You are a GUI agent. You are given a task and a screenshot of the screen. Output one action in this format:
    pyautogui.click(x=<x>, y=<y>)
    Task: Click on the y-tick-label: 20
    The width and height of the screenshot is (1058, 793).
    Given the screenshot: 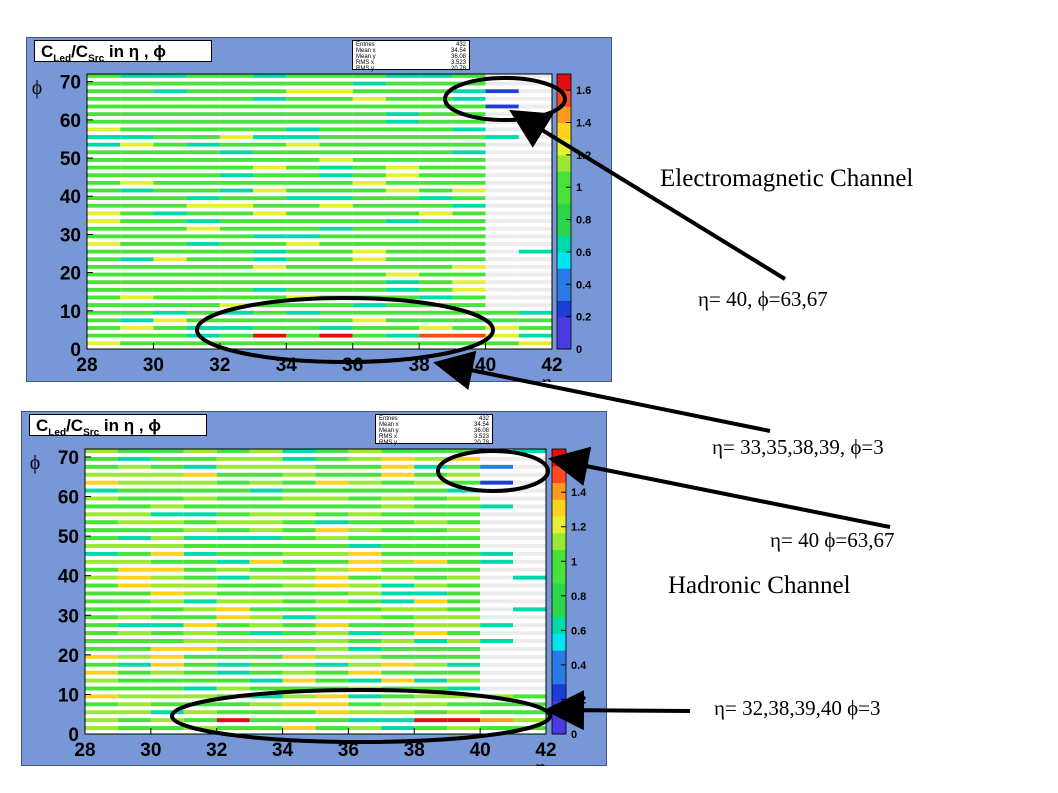 What is the action you would take?
    pyautogui.click(x=68, y=656)
    